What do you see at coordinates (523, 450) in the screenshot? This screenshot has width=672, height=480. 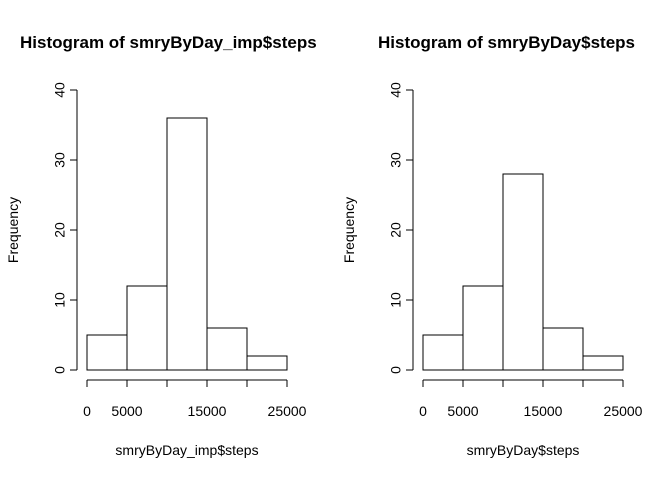 I see `x-axis-label: smryByDay$steps` at bounding box center [523, 450].